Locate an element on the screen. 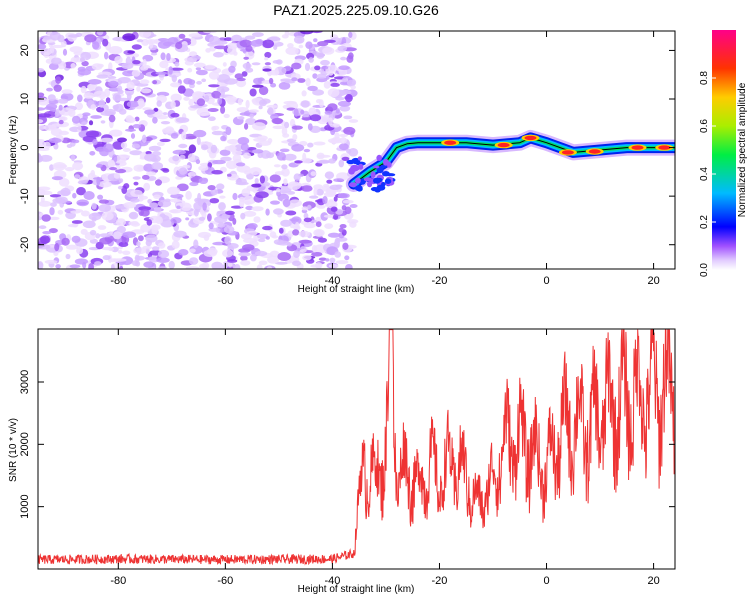  y-tick-label: 20 is located at coordinates (25, 50).